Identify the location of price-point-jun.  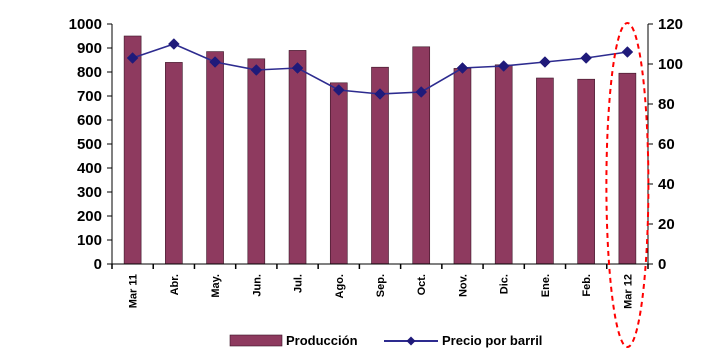
(256, 70).